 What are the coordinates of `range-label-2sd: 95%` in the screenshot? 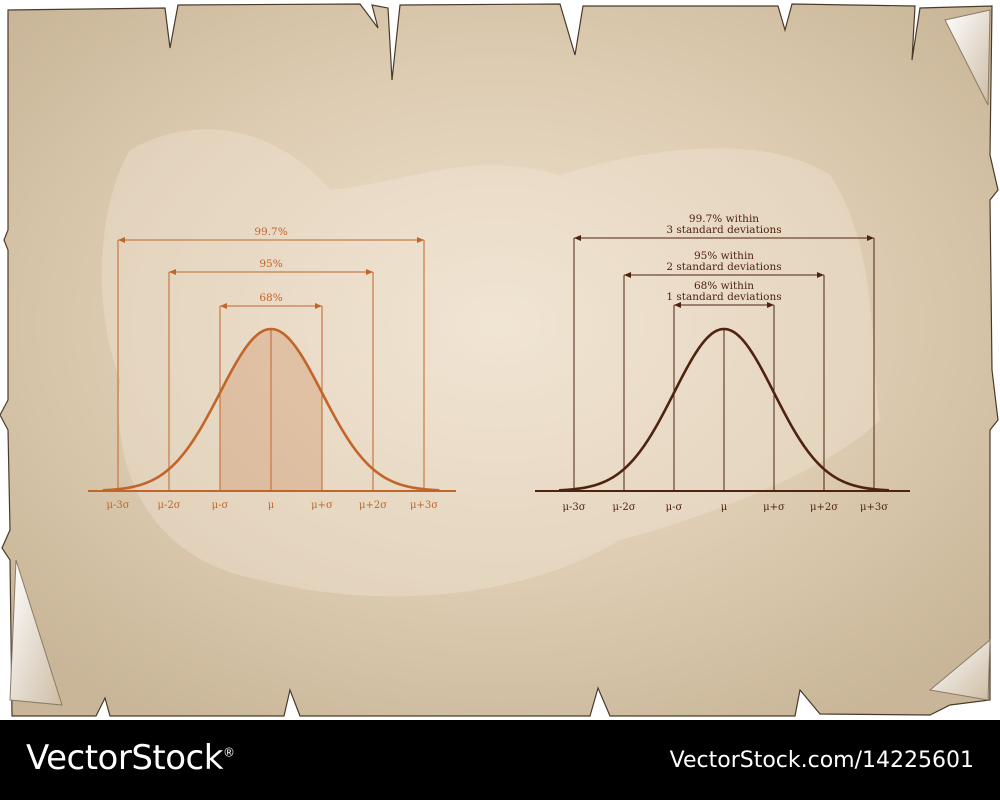 It's located at (270, 264).